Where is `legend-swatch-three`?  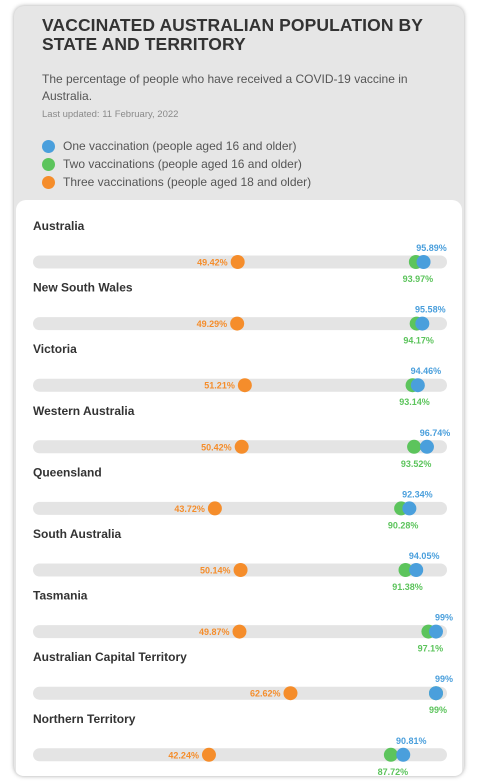 legend-swatch-three is located at coordinates (48, 182).